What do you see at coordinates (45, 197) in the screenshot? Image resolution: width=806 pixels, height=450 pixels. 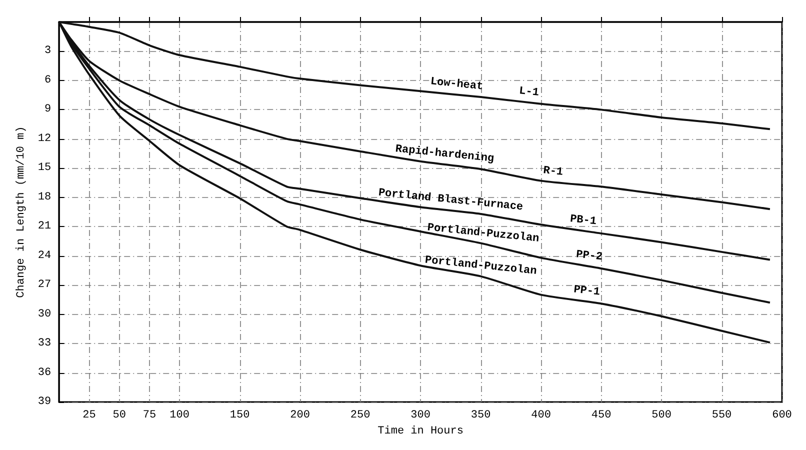 I see `y-tick-label: 18` at bounding box center [45, 197].